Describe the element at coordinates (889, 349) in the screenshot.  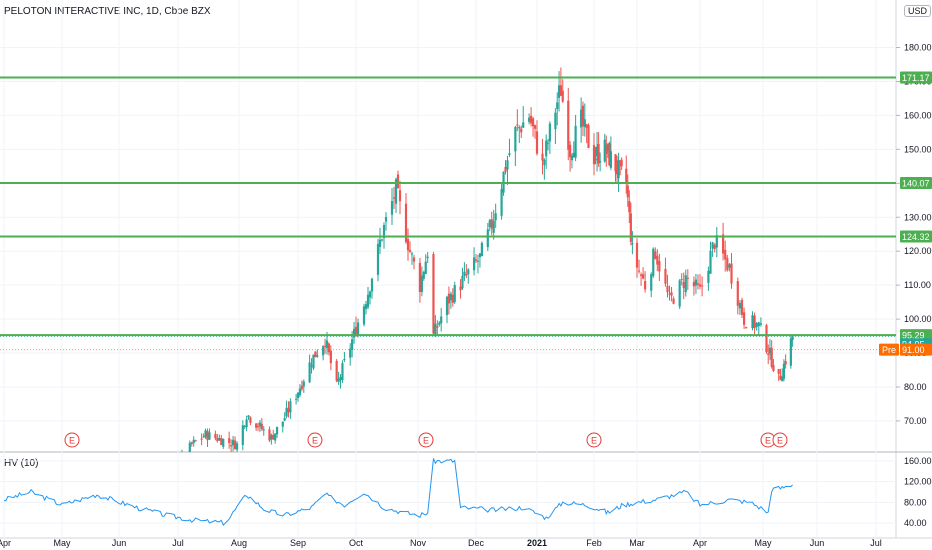
I see `premarket-tag-badge` at that location.